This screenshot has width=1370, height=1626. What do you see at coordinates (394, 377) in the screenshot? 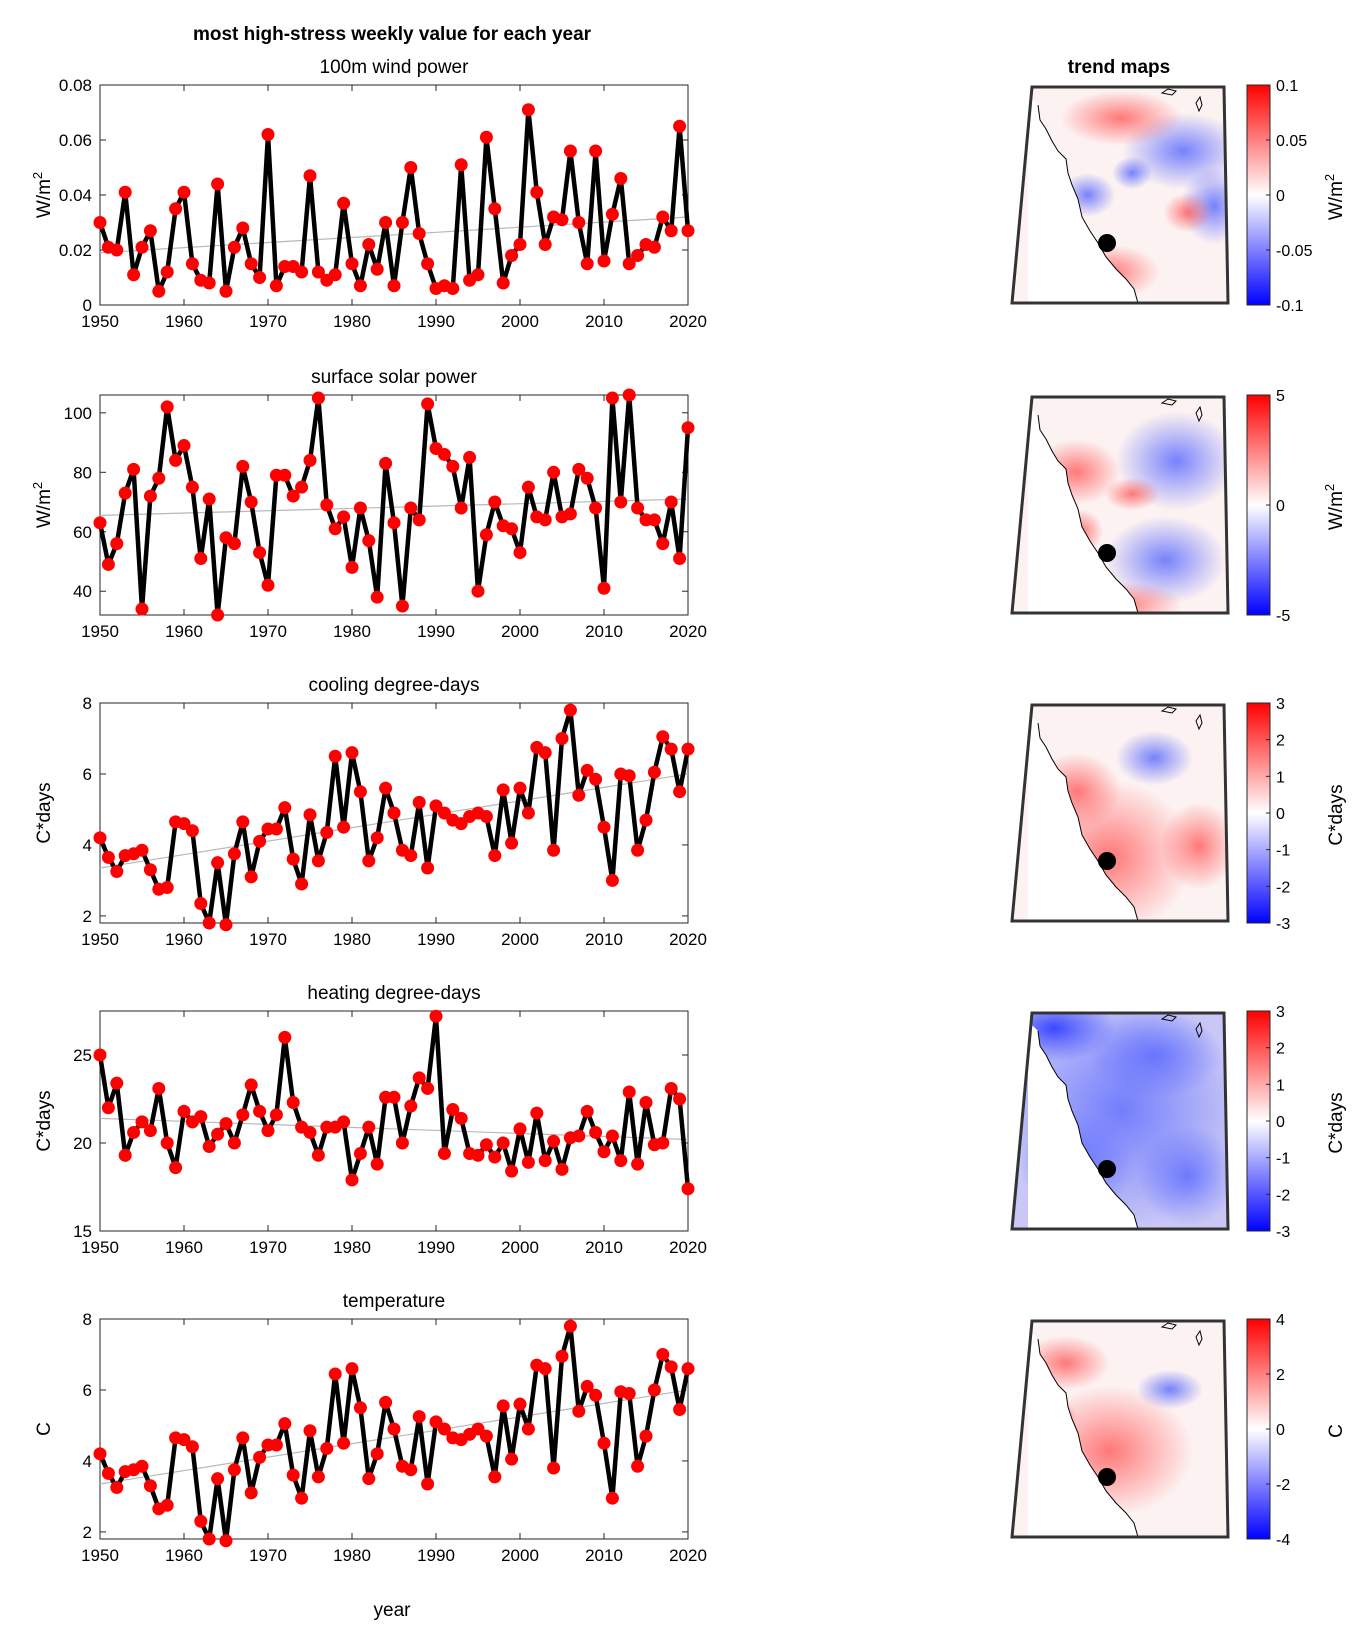
I see `panel-title: surface solar power` at bounding box center [394, 377].